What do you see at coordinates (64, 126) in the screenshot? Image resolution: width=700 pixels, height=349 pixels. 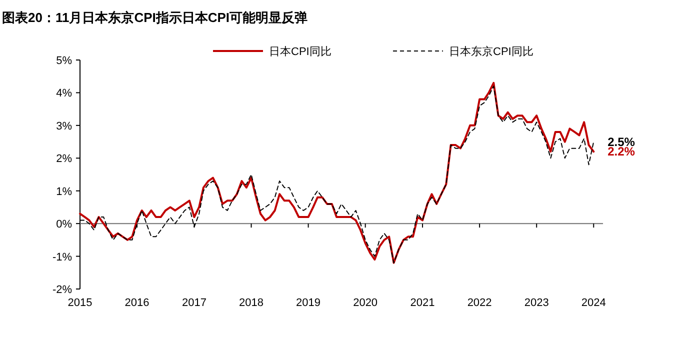 I see `y-tick-label: 3%` at bounding box center [64, 126].